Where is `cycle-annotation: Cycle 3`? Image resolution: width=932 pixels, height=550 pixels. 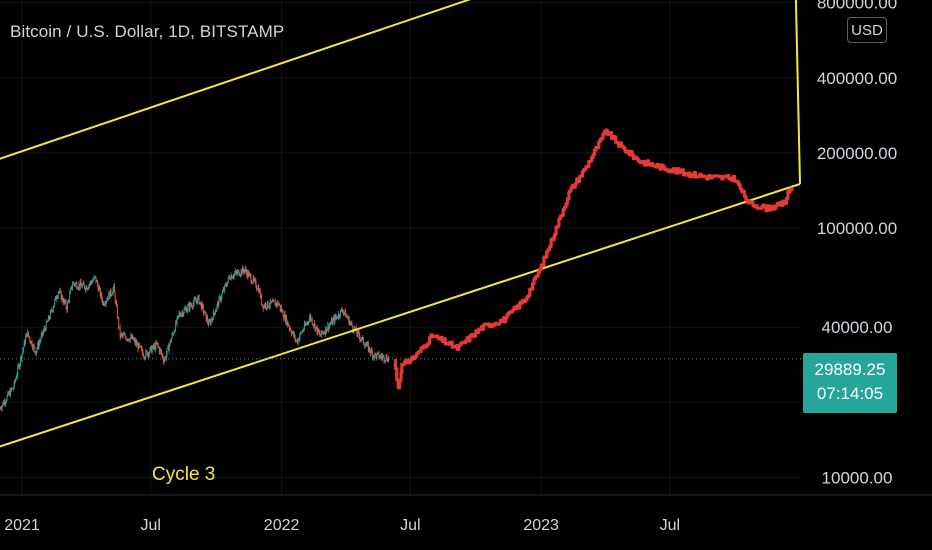 cycle-annotation: Cycle 3 is located at coordinates (184, 474).